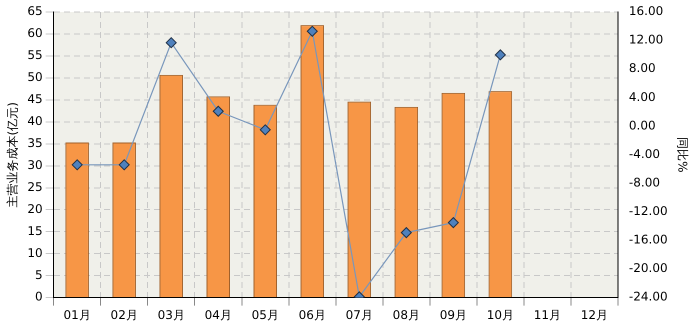 The image size is (699, 328). What do you see at coordinates (35, 55) in the screenshot?
I see `y-tick-label: 55` at bounding box center [35, 55].